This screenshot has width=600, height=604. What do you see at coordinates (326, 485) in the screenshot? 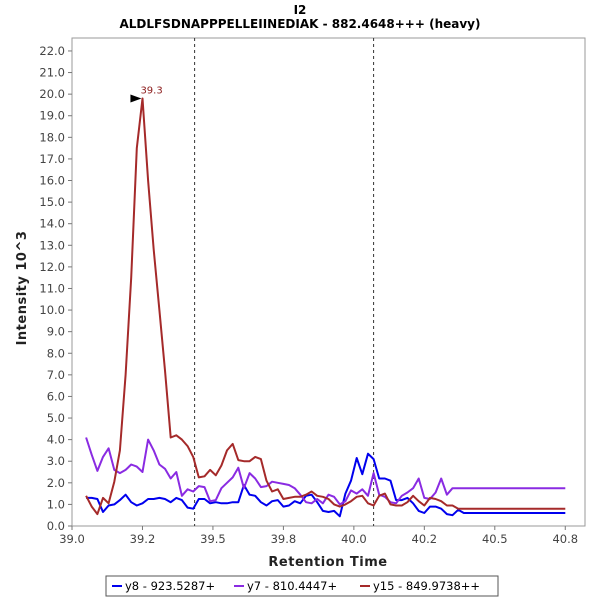
I see `series-line-y8` at bounding box center [326, 485].